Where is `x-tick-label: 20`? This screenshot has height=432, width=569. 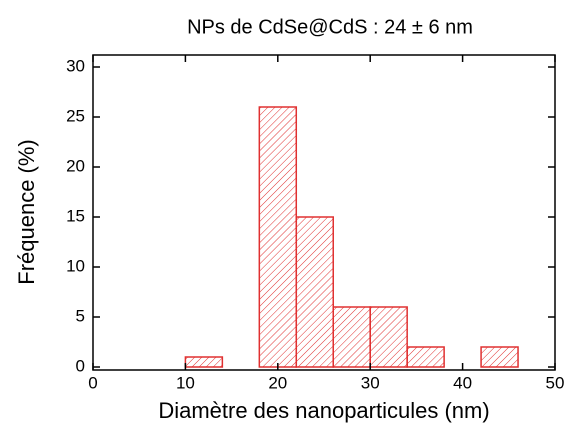
x-tick-label: 20 is located at coordinates (277, 382).